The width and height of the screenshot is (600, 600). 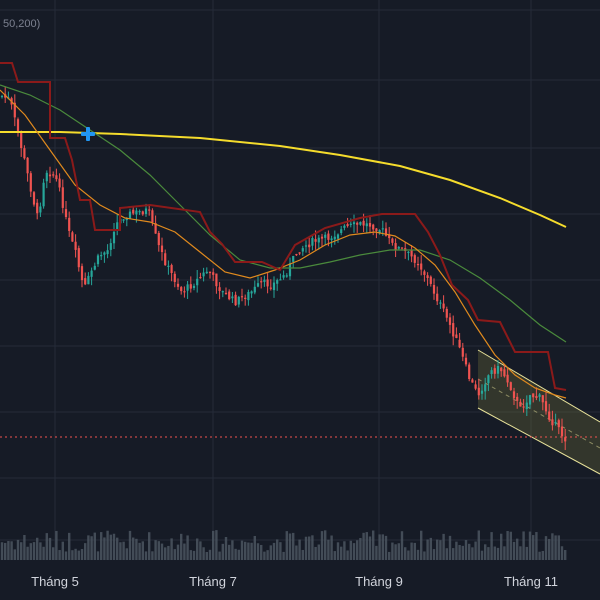 I want to click on crosshair-marker-icon, so click(x=88, y=134).